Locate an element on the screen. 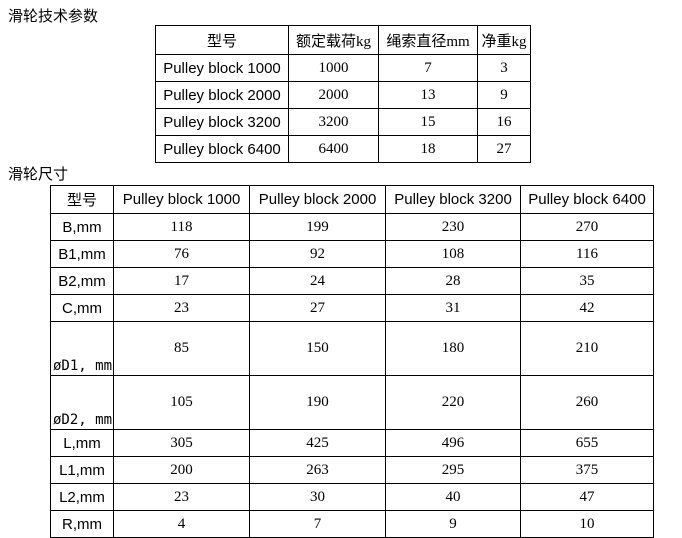 This screenshot has height=538, width=682. col-header-rated-load: 额定载荷kg is located at coordinates (333, 40).